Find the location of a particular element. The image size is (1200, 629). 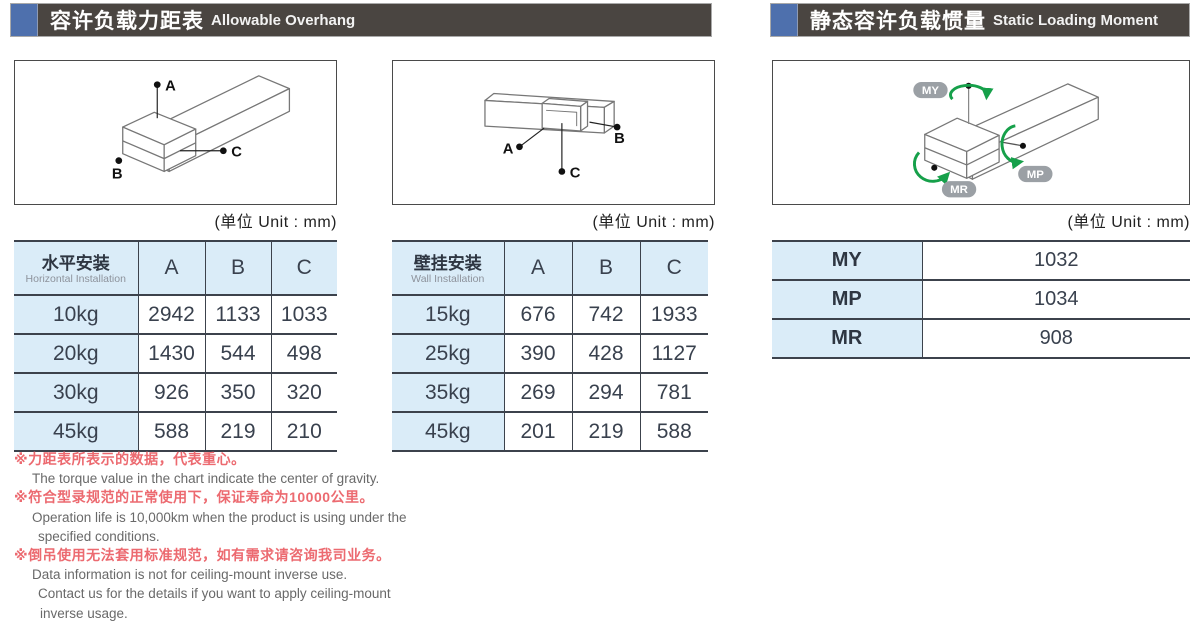

table-row: 45kg 201 219 588 is located at coordinates (550, 431).